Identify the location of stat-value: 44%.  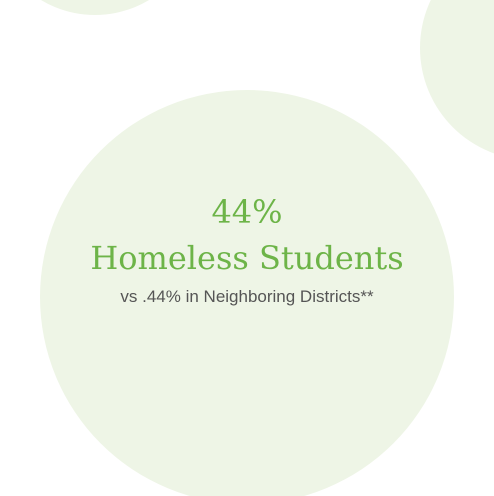
(247, 212).